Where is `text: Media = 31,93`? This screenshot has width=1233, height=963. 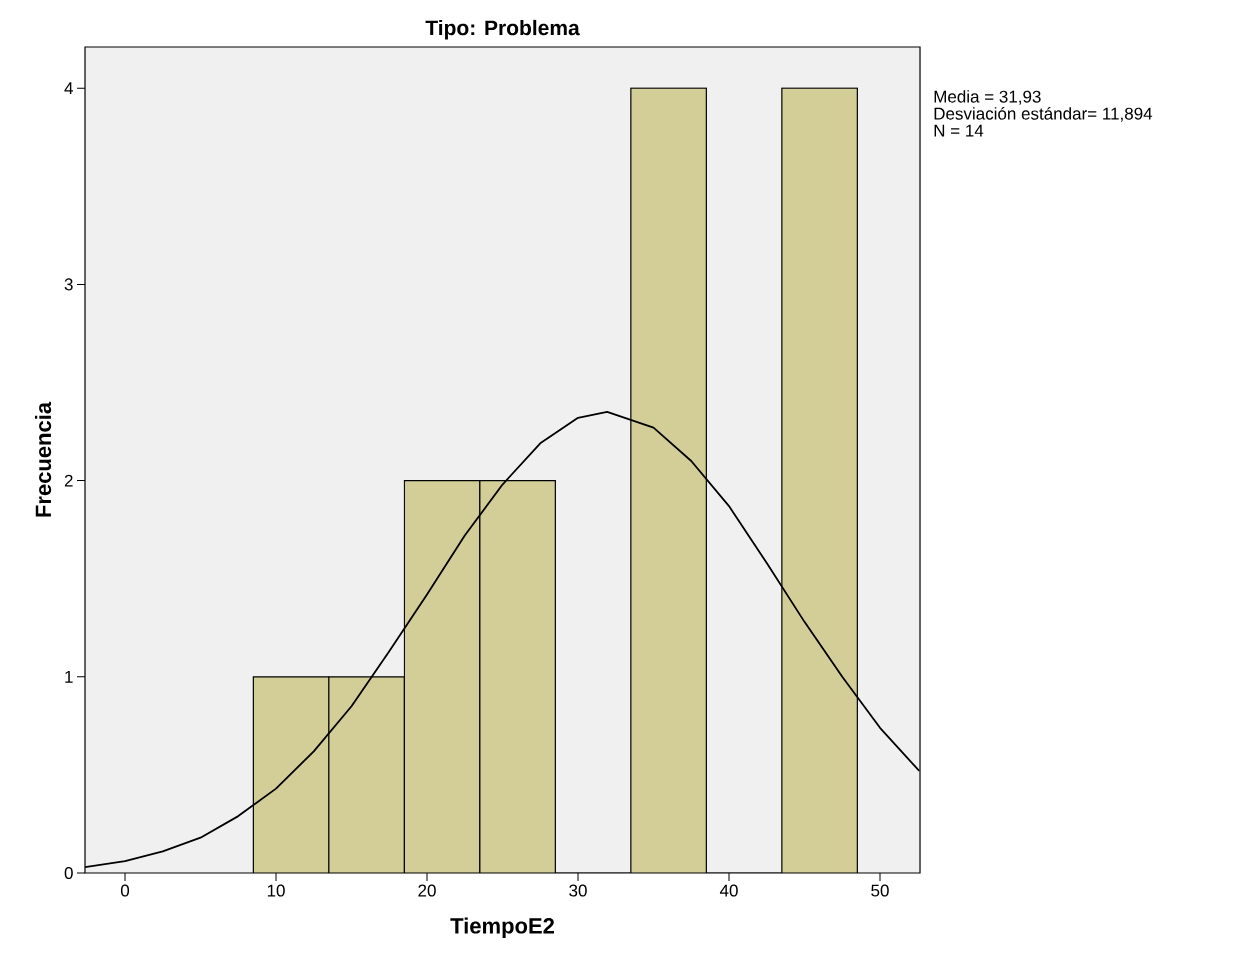
text: Media = 31,93 is located at coordinates (987, 97).